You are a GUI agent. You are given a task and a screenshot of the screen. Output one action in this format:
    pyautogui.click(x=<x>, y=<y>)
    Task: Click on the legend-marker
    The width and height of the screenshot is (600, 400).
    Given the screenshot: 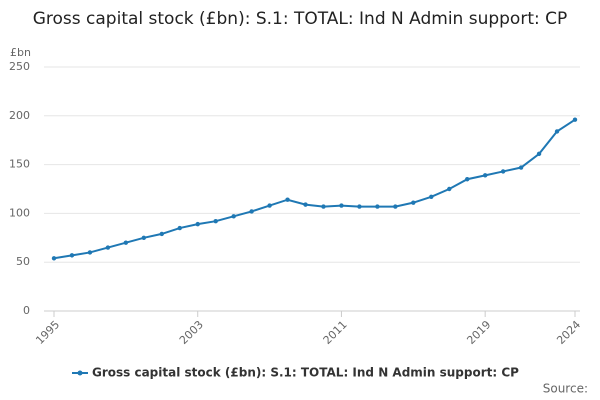 What is the action you would take?
    pyautogui.click(x=80, y=373)
    